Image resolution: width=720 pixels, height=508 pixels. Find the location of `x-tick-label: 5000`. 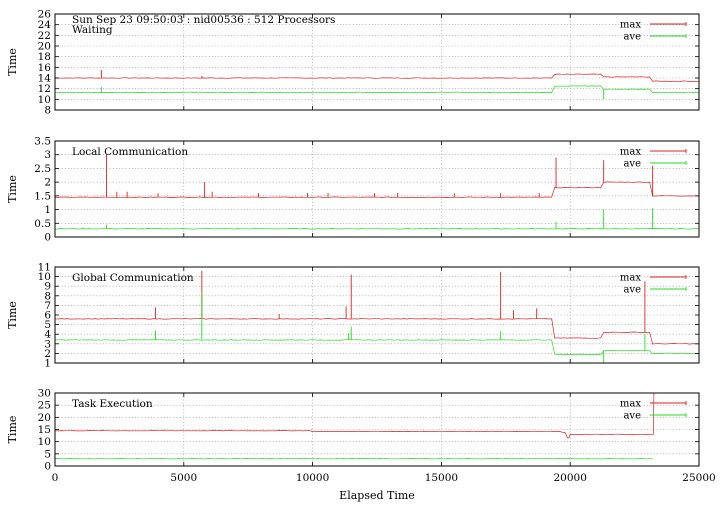

x-tick-label: 5000 is located at coordinates (183, 478).